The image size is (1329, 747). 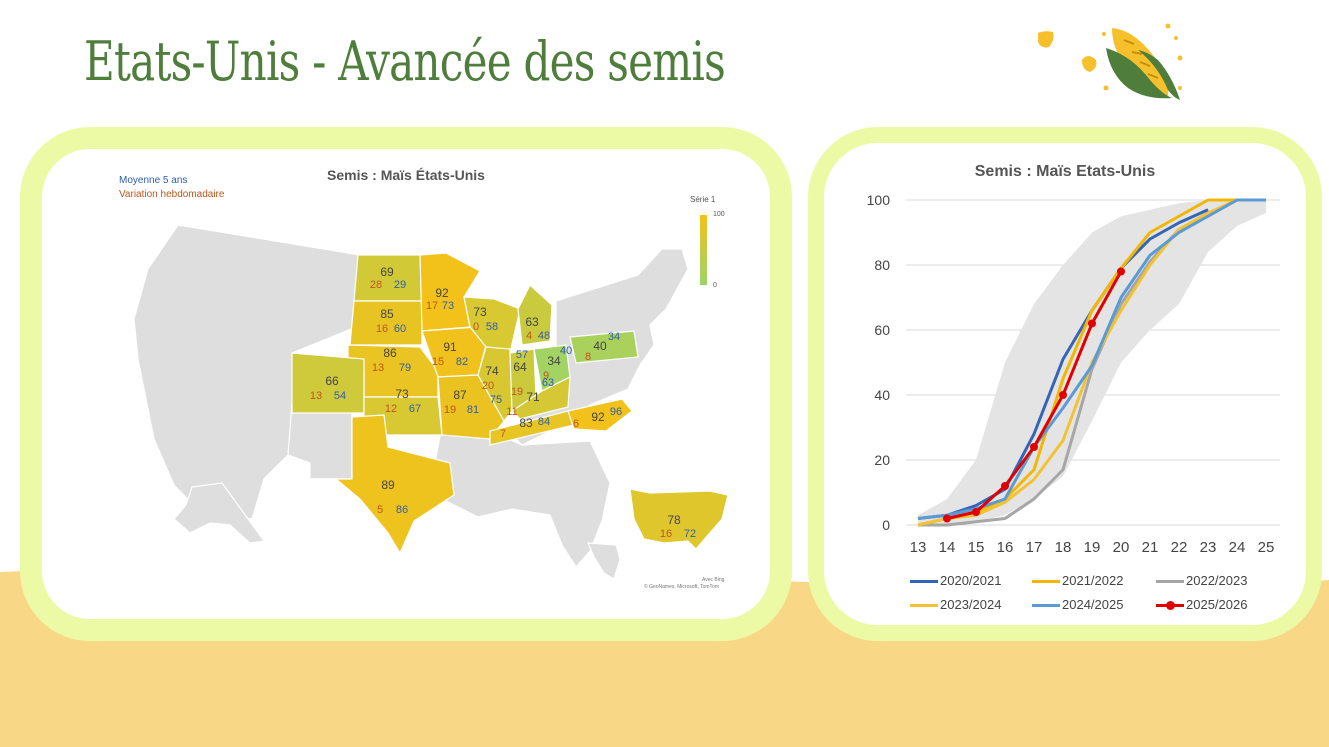 I want to click on map-title: Semis : Maïs États-Unis, so click(x=406, y=175).